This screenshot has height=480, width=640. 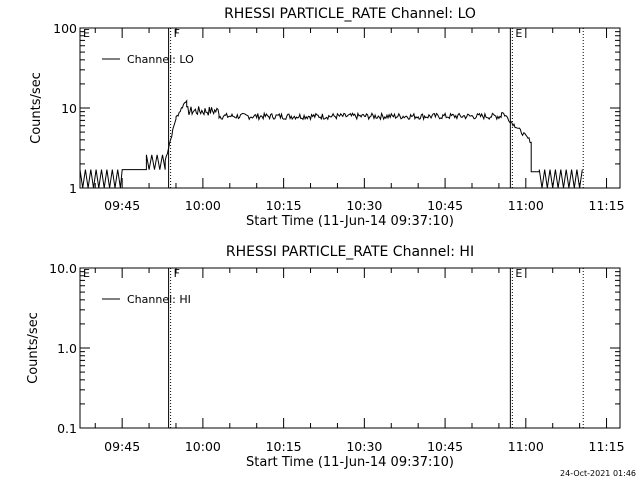 I want to click on chart-title: RHESSI PARTICLE_RATE Channel: LO, so click(x=350, y=14).